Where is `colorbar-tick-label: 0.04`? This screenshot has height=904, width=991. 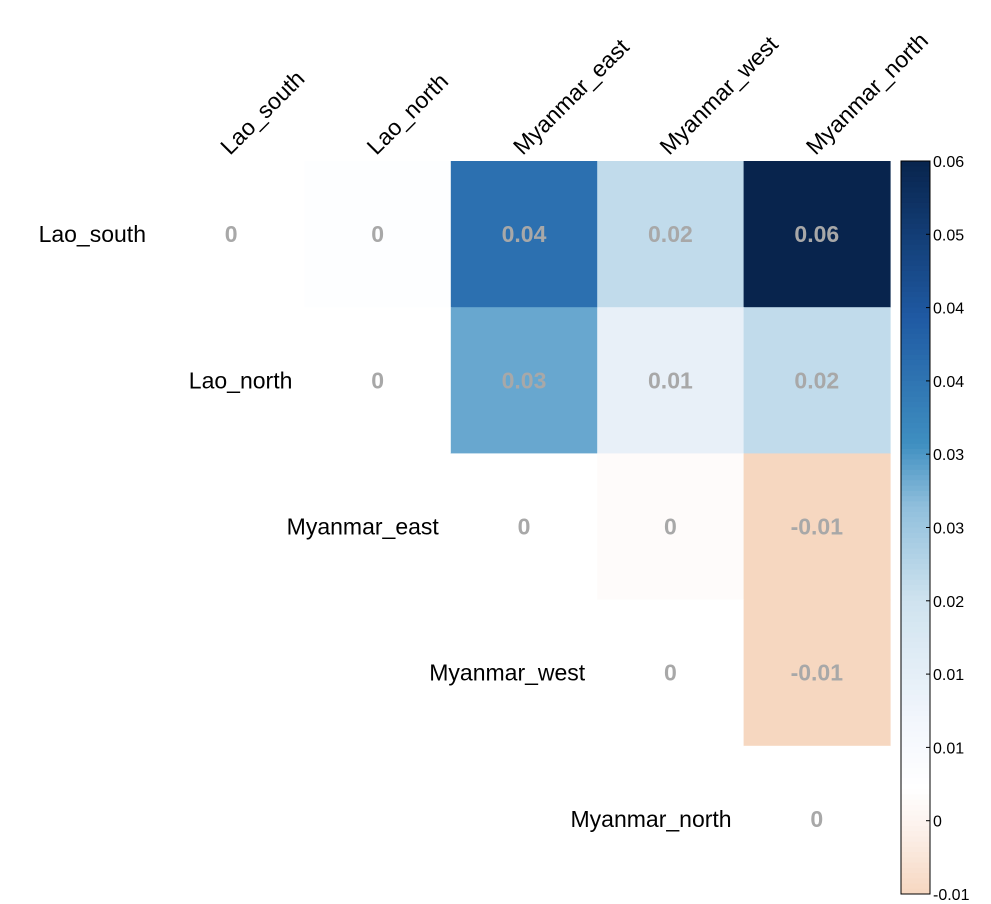 colorbar-tick-label: 0.04 is located at coordinates (948, 309).